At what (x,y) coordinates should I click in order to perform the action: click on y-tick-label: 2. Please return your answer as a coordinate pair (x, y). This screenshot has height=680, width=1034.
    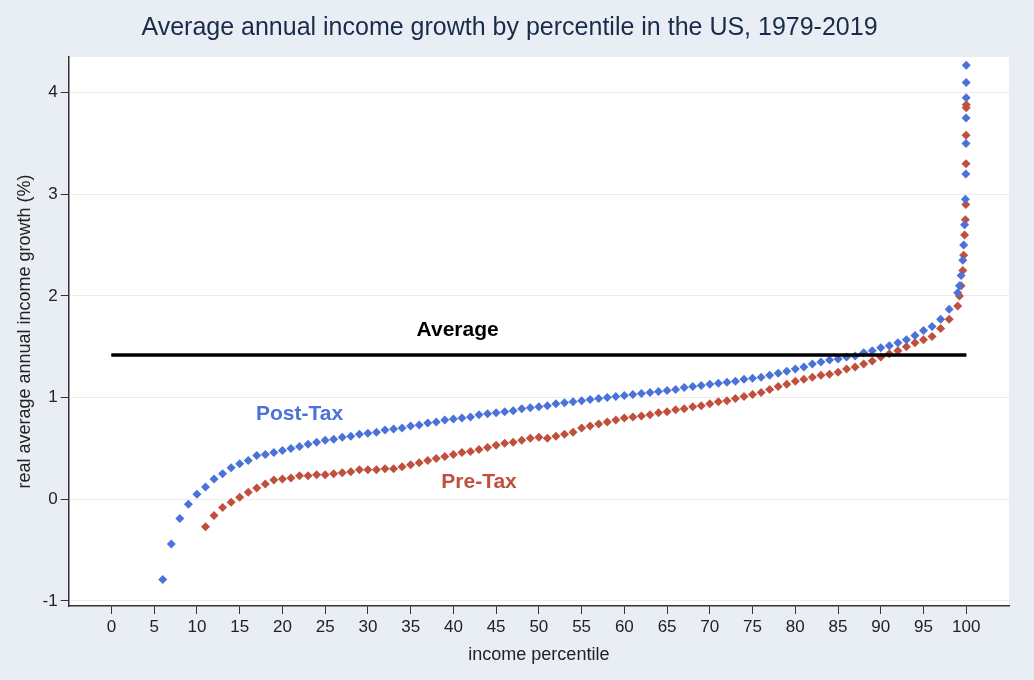
    Looking at the image, I should click on (53, 295).